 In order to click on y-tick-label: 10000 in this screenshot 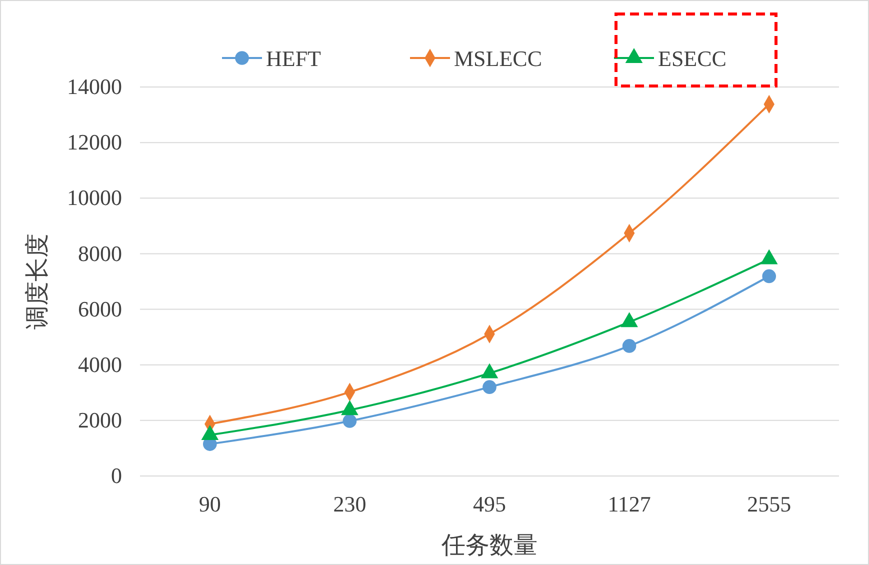, I will do `click(94, 197)`.